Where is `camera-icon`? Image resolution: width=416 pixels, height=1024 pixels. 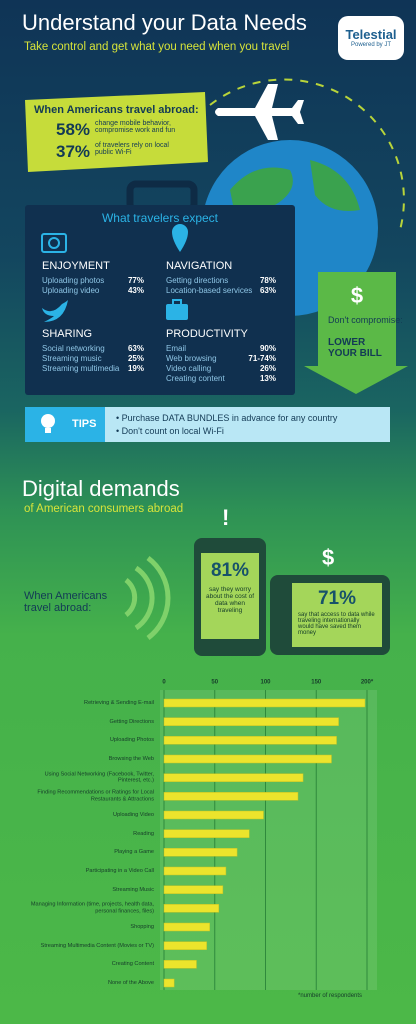 camera-icon is located at coordinates (54, 243).